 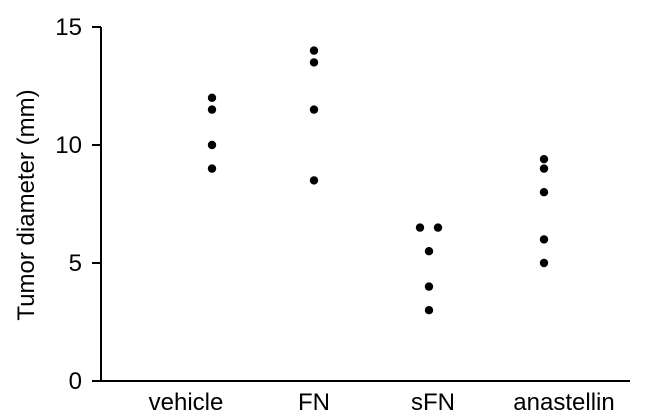 I want to click on y-tick-label-10: 10, so click(x=68, y=145).